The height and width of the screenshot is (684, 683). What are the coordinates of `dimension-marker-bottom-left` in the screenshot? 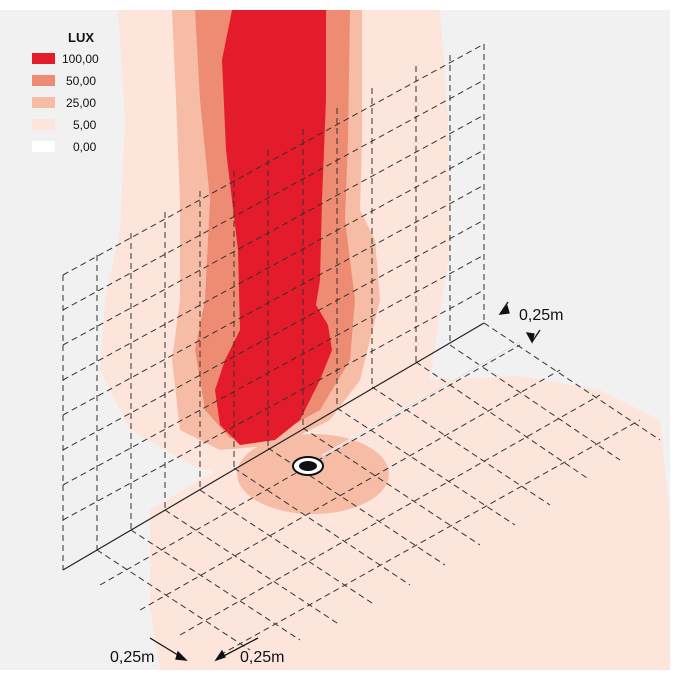 It's located at (168, 649).